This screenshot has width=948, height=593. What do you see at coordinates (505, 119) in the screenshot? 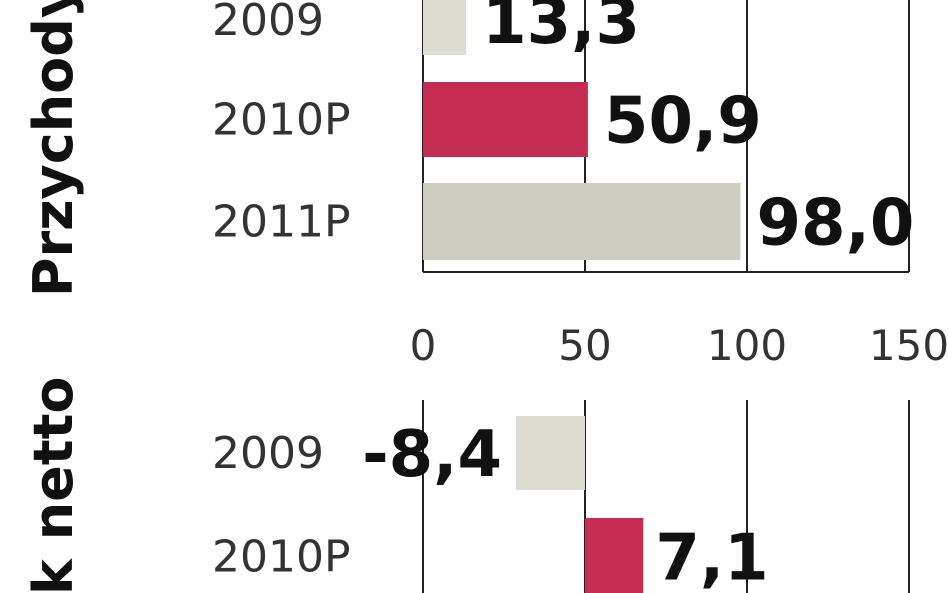
I see `revenue-bar-2010P` at bounding box center [505, 119].